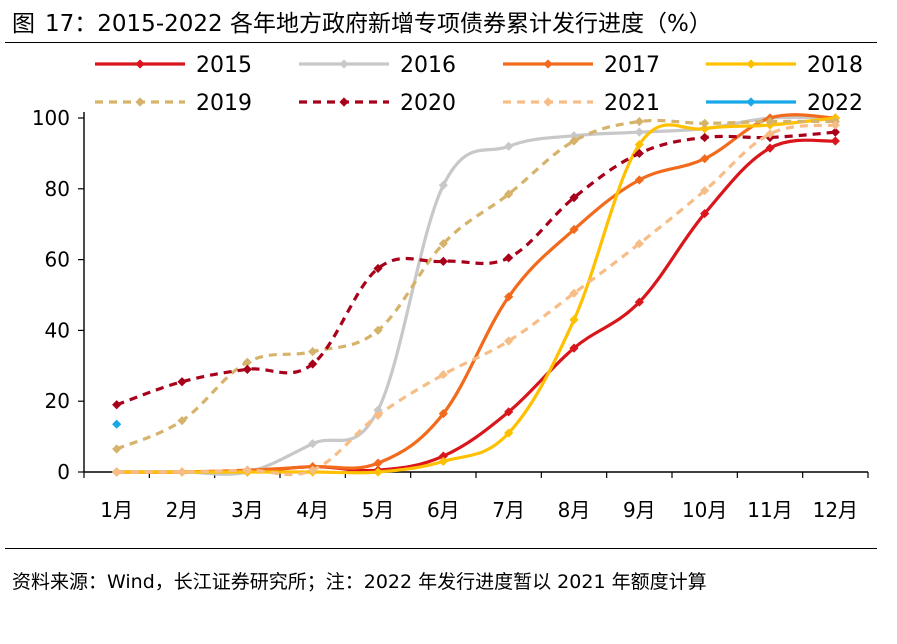 Image resolution: width=897 pixels, height=644 pixels. I want to click on legend-2022-label: 2022, so click(835, 103).